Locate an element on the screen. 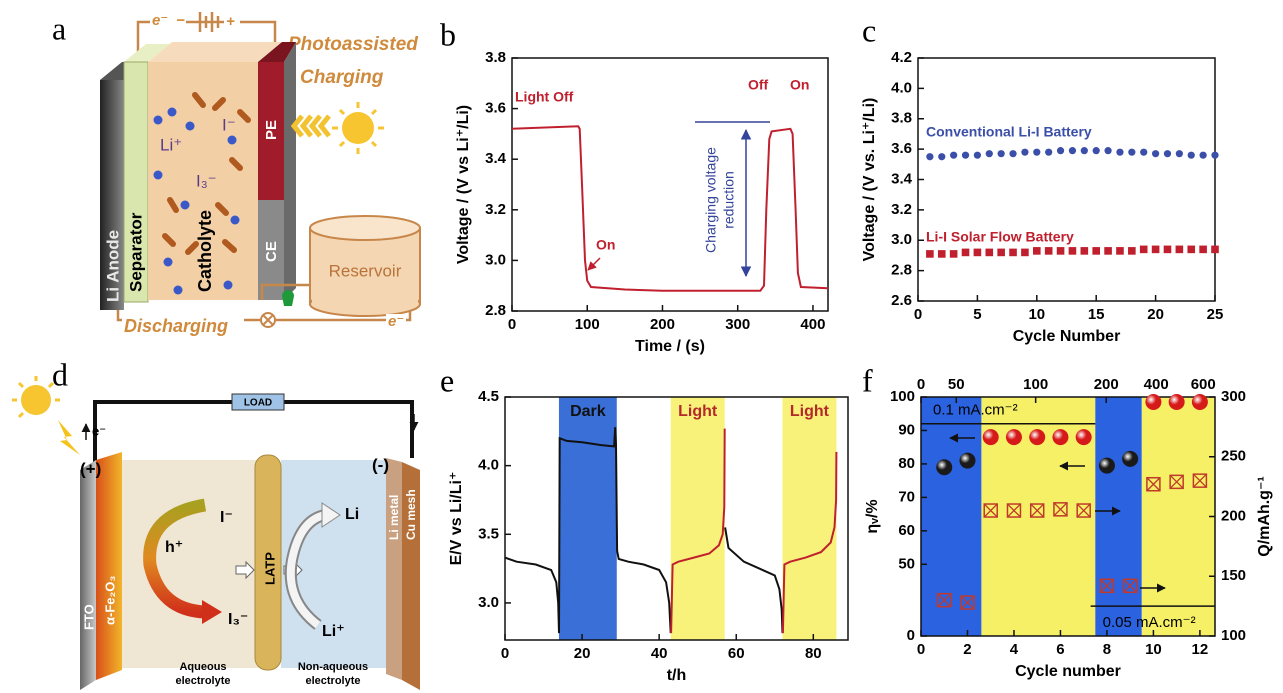 This screenshot has width=1283, height=693. plot-frame is located at coordinates (670, 184).